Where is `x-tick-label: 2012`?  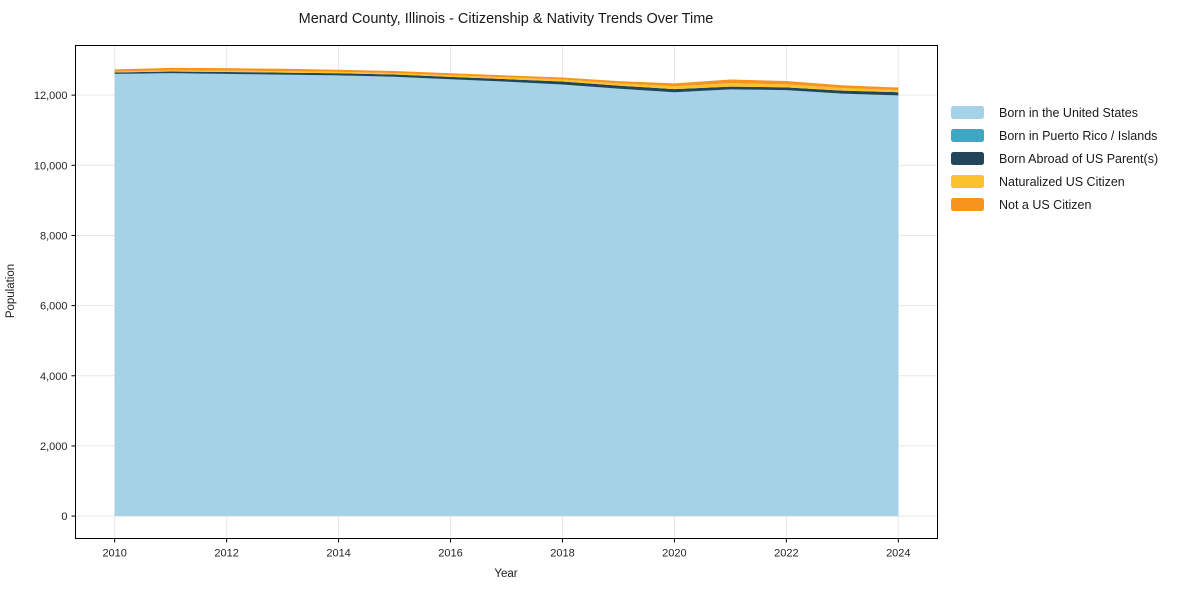 x-tick-label: 2012 is located at coordinates (226, 554).